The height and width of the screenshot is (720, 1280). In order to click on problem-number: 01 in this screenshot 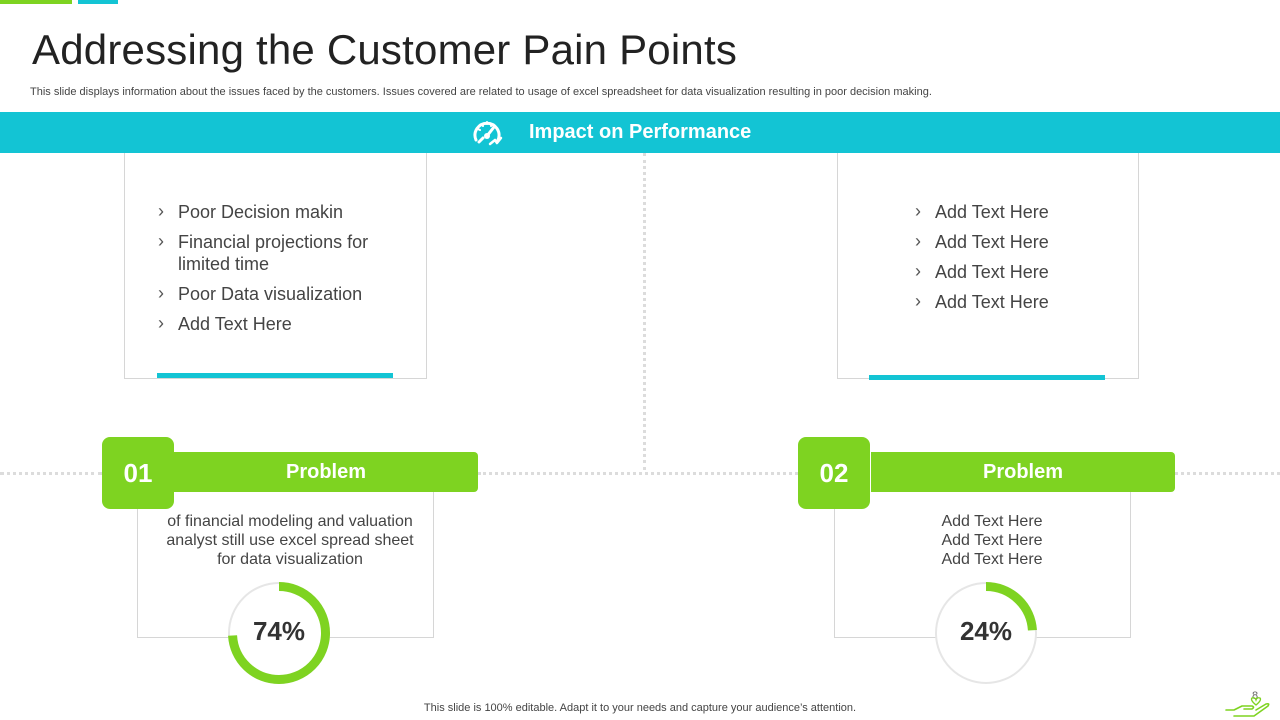, I will do `click(138, 472)`.